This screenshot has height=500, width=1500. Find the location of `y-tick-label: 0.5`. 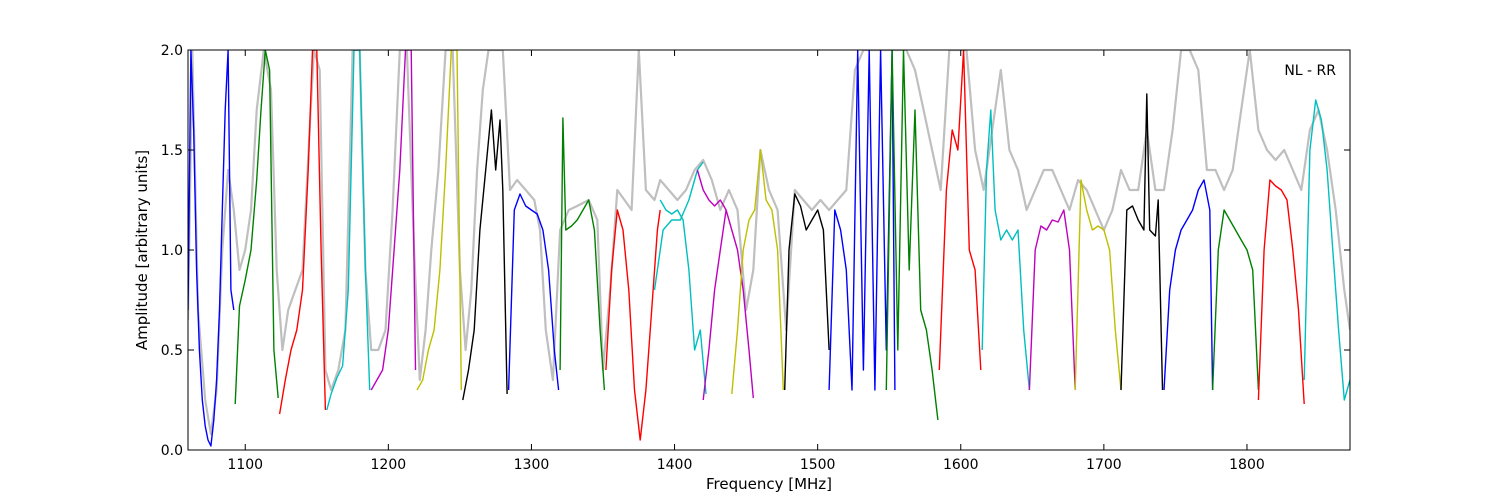

y-tick-label: 0.5 is located at coordinates (172, 351).